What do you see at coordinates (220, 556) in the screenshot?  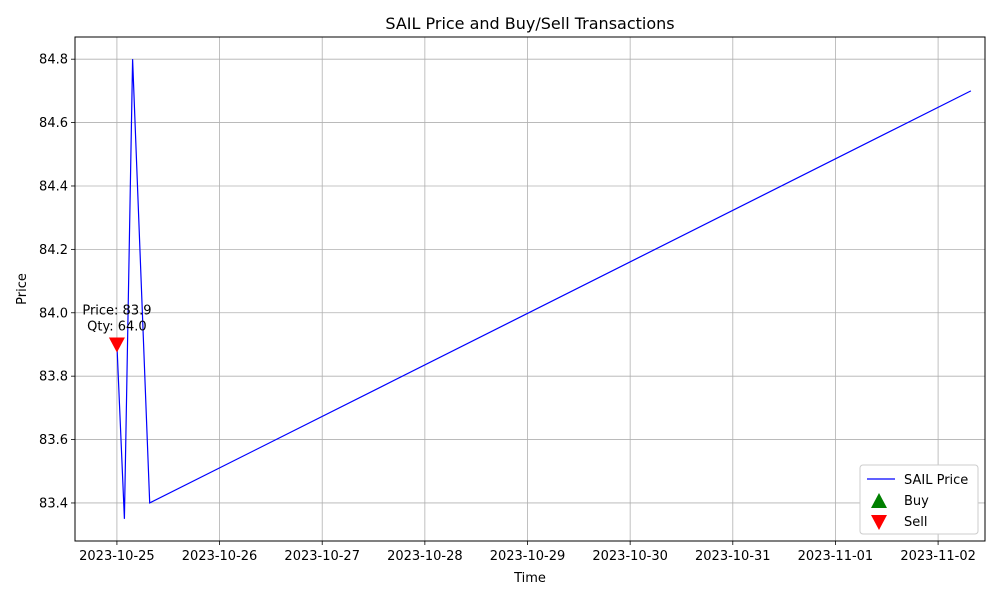 I see `x-tick-label: 2023-10-26` at bounding box center [220, 556].